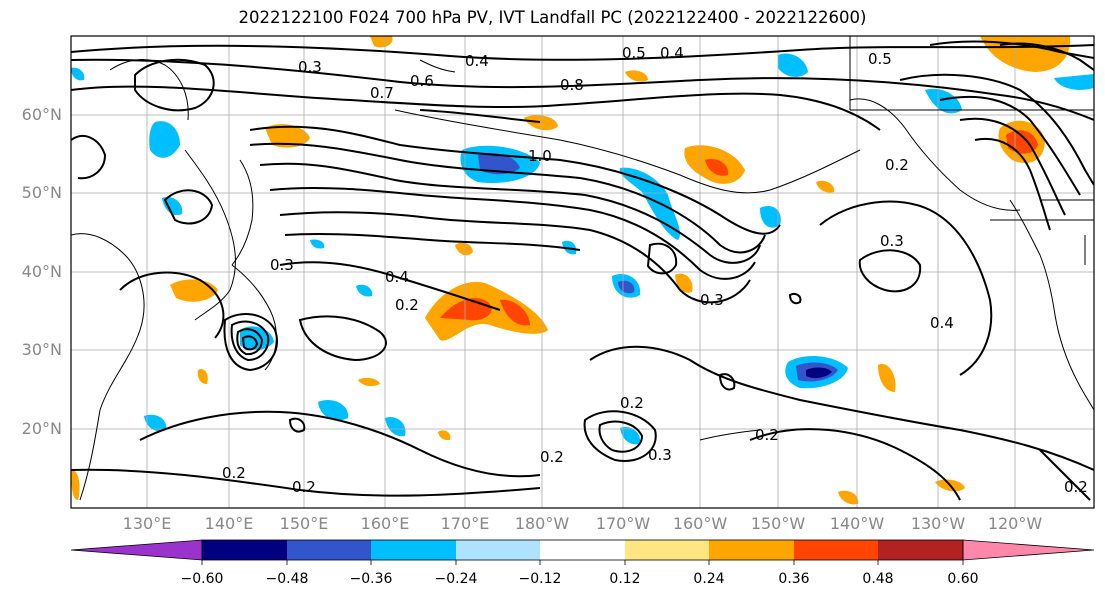  I want to click on longitude-label: 180°W, so click(542, 523).